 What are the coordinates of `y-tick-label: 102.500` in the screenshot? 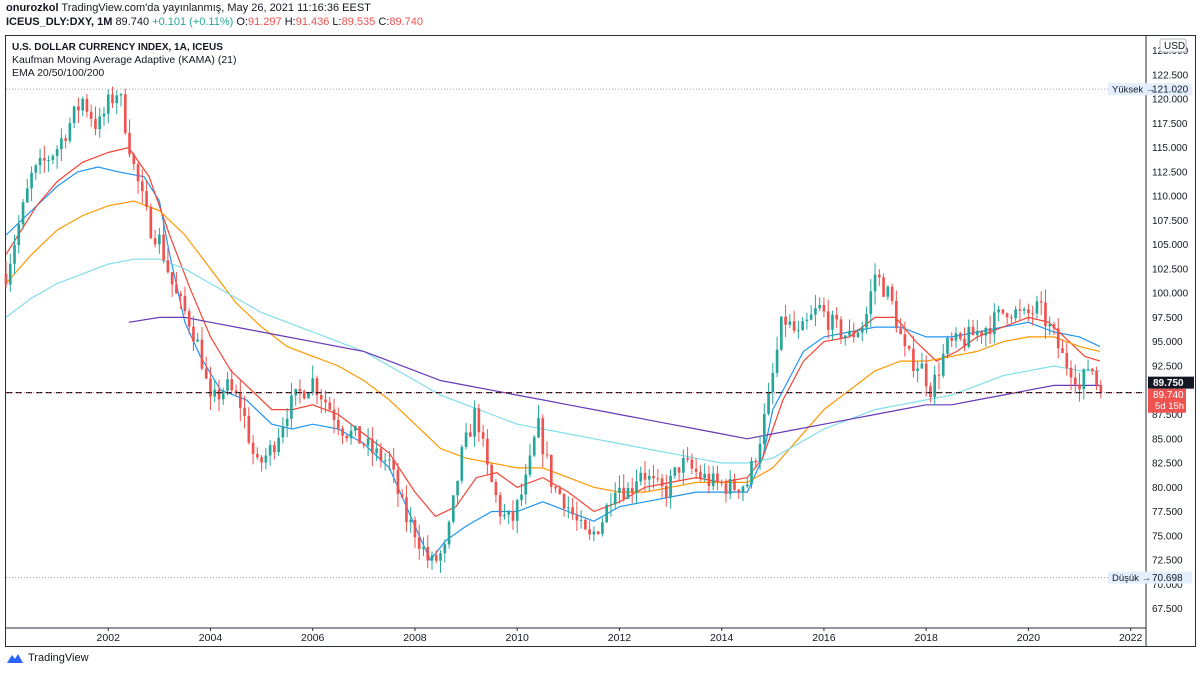 It's located at (1170, 269).